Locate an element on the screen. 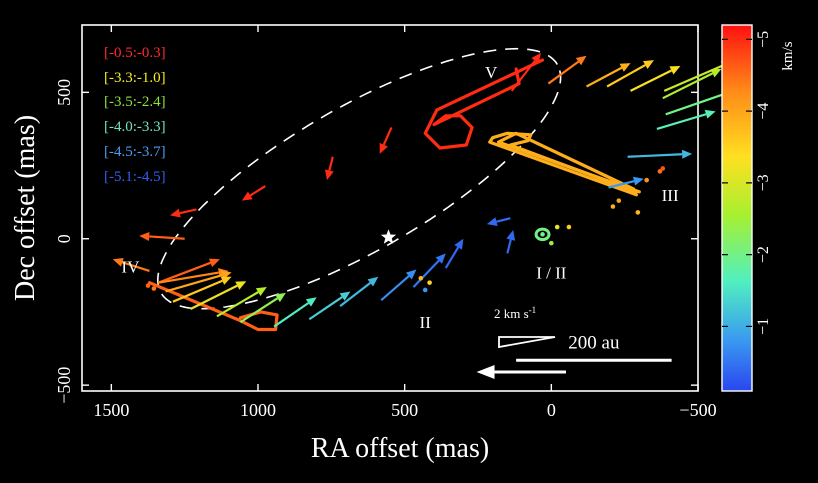  colorbar-tick-label: −4 is located at coordinates (763, 111).